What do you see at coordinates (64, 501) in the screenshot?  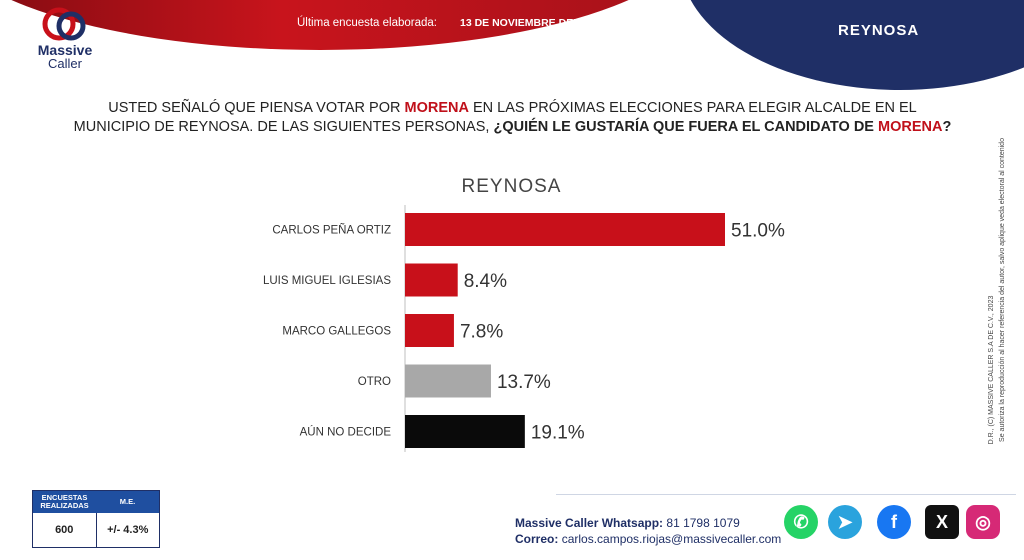 I see `stats-header-surveys: ENCUESTAS REALIZADAS` at bounding box center [64, 501].